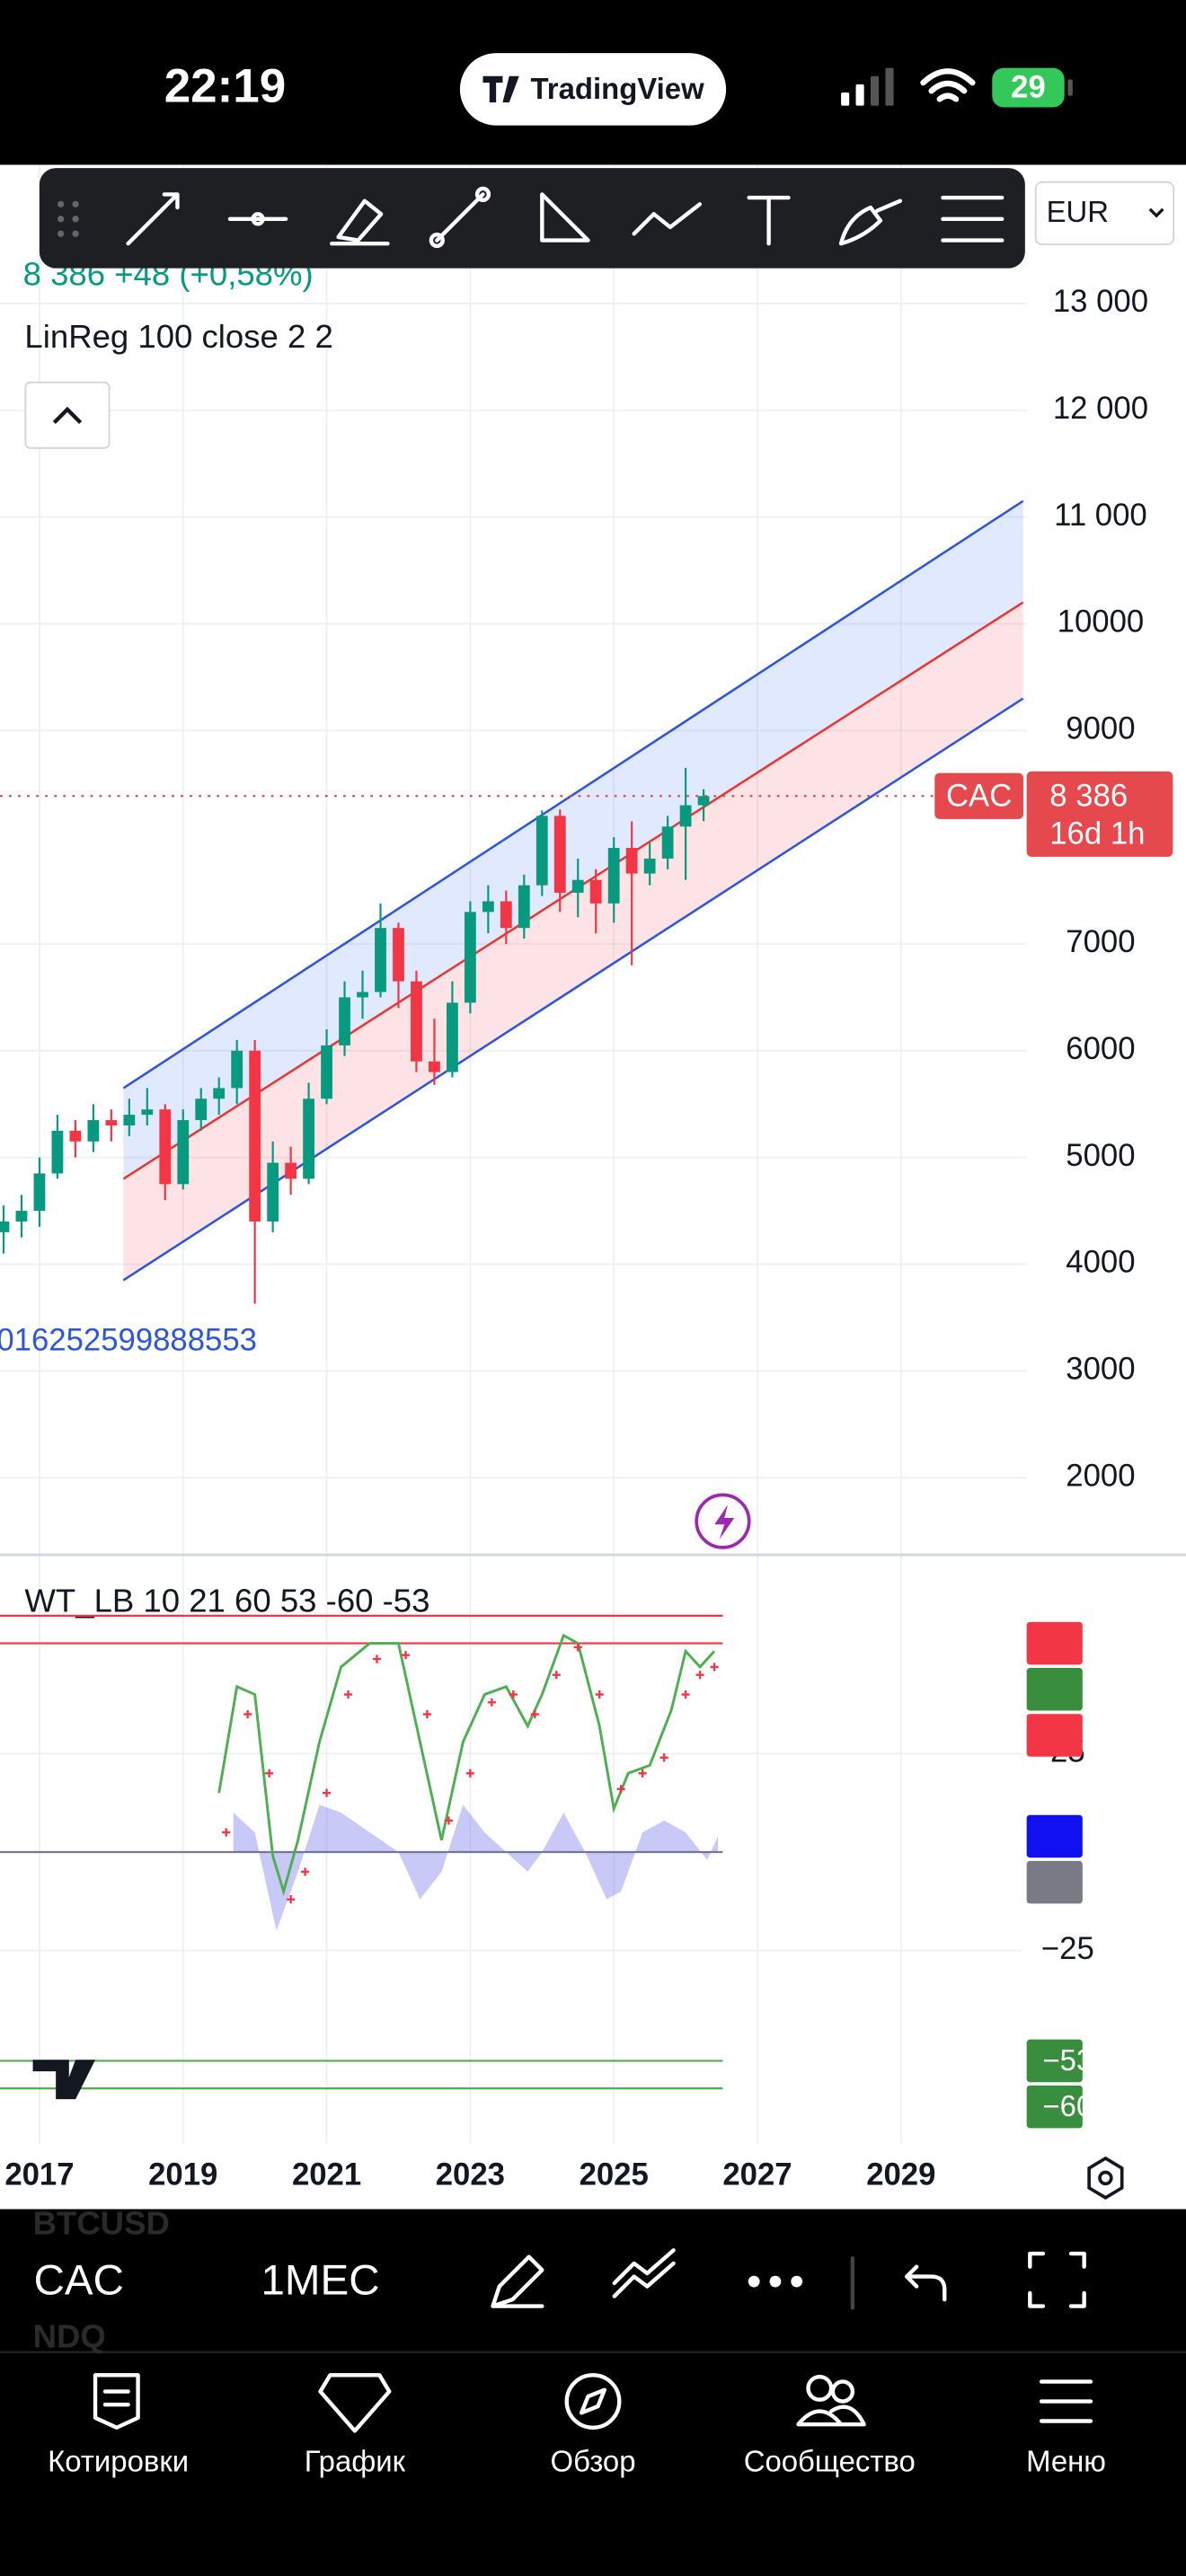 This screenshot has height=2576, width=1186. Describe the element at coordinates (1100, 1263) in the screenshot. I see `y-tick-label: 4000` at that location.